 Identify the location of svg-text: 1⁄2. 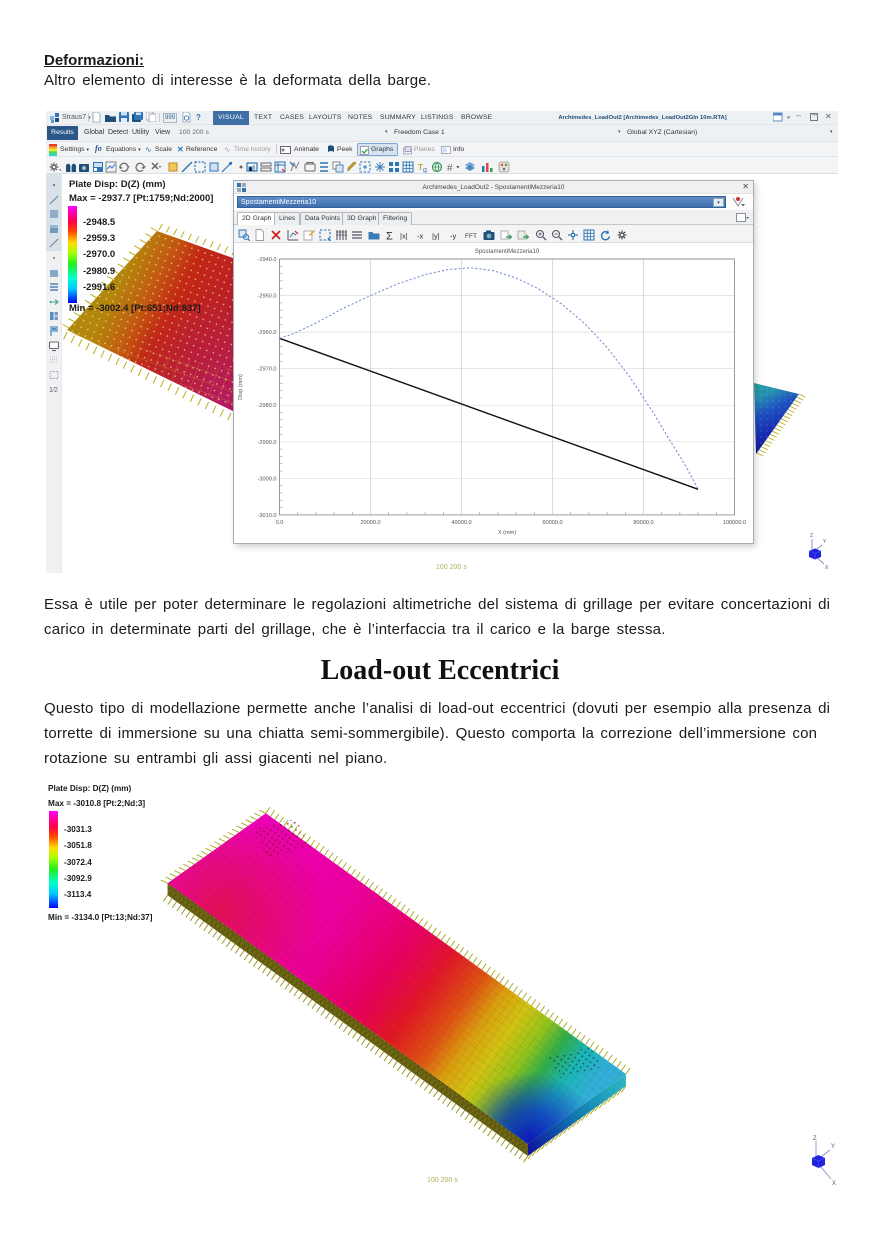
(53, 390).